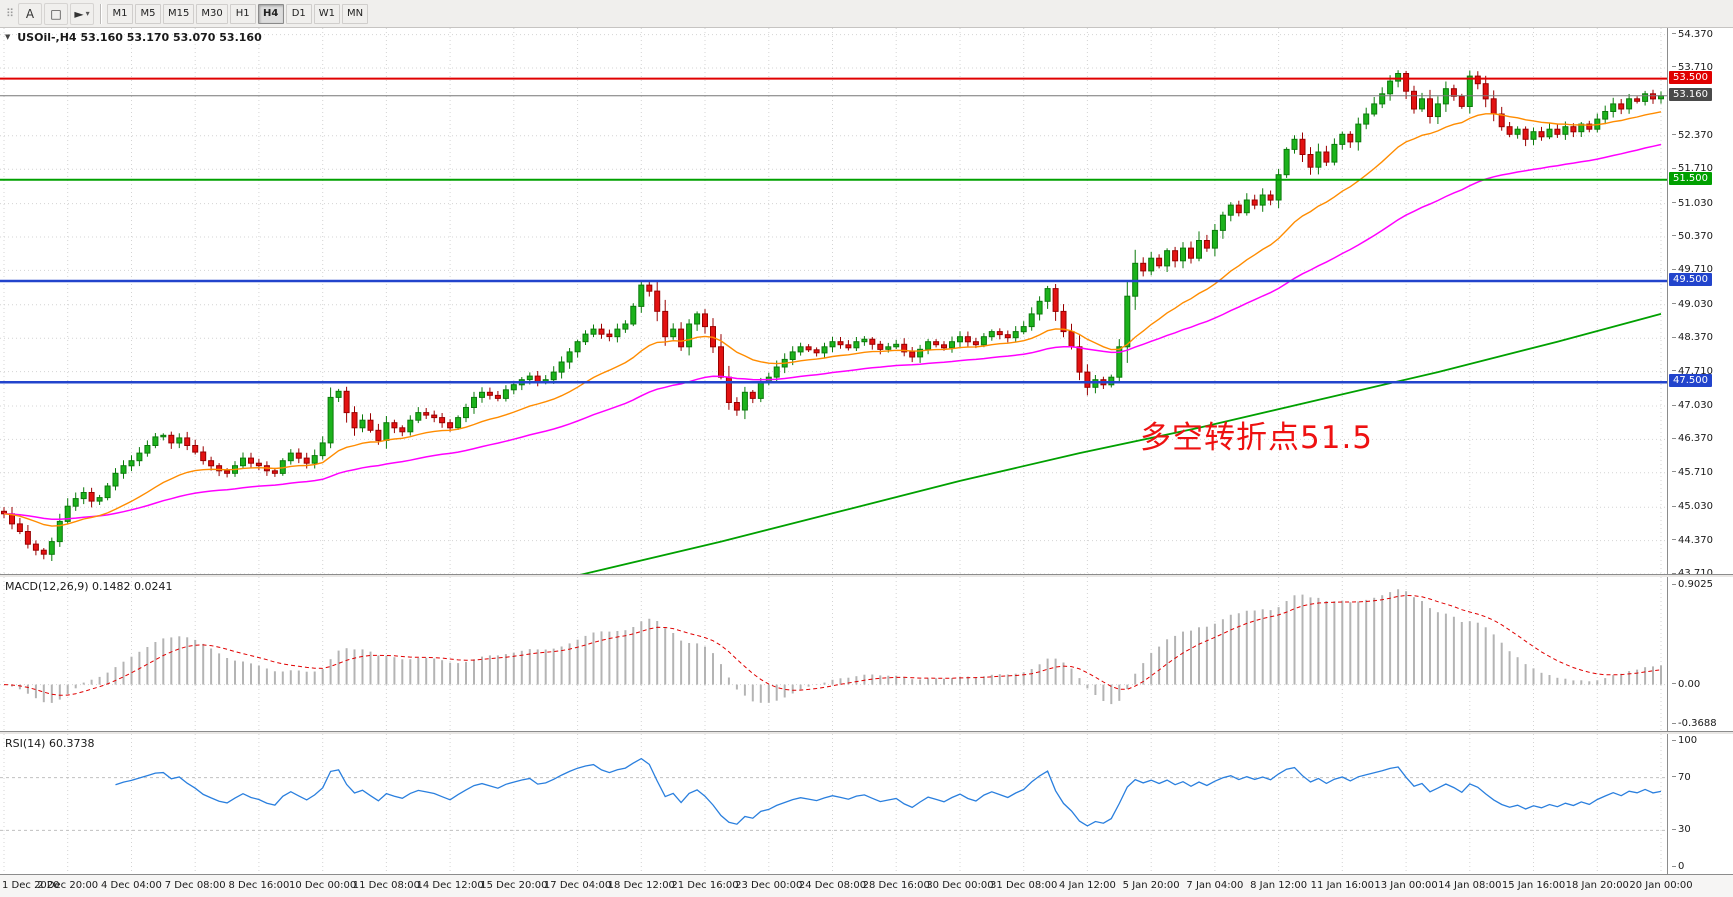 The height and width of the screenshot is (897, 1733). Describe the element at coordinates (1692, 438) in the screenshot. I see `price-tick-label: 46.370` at that location.